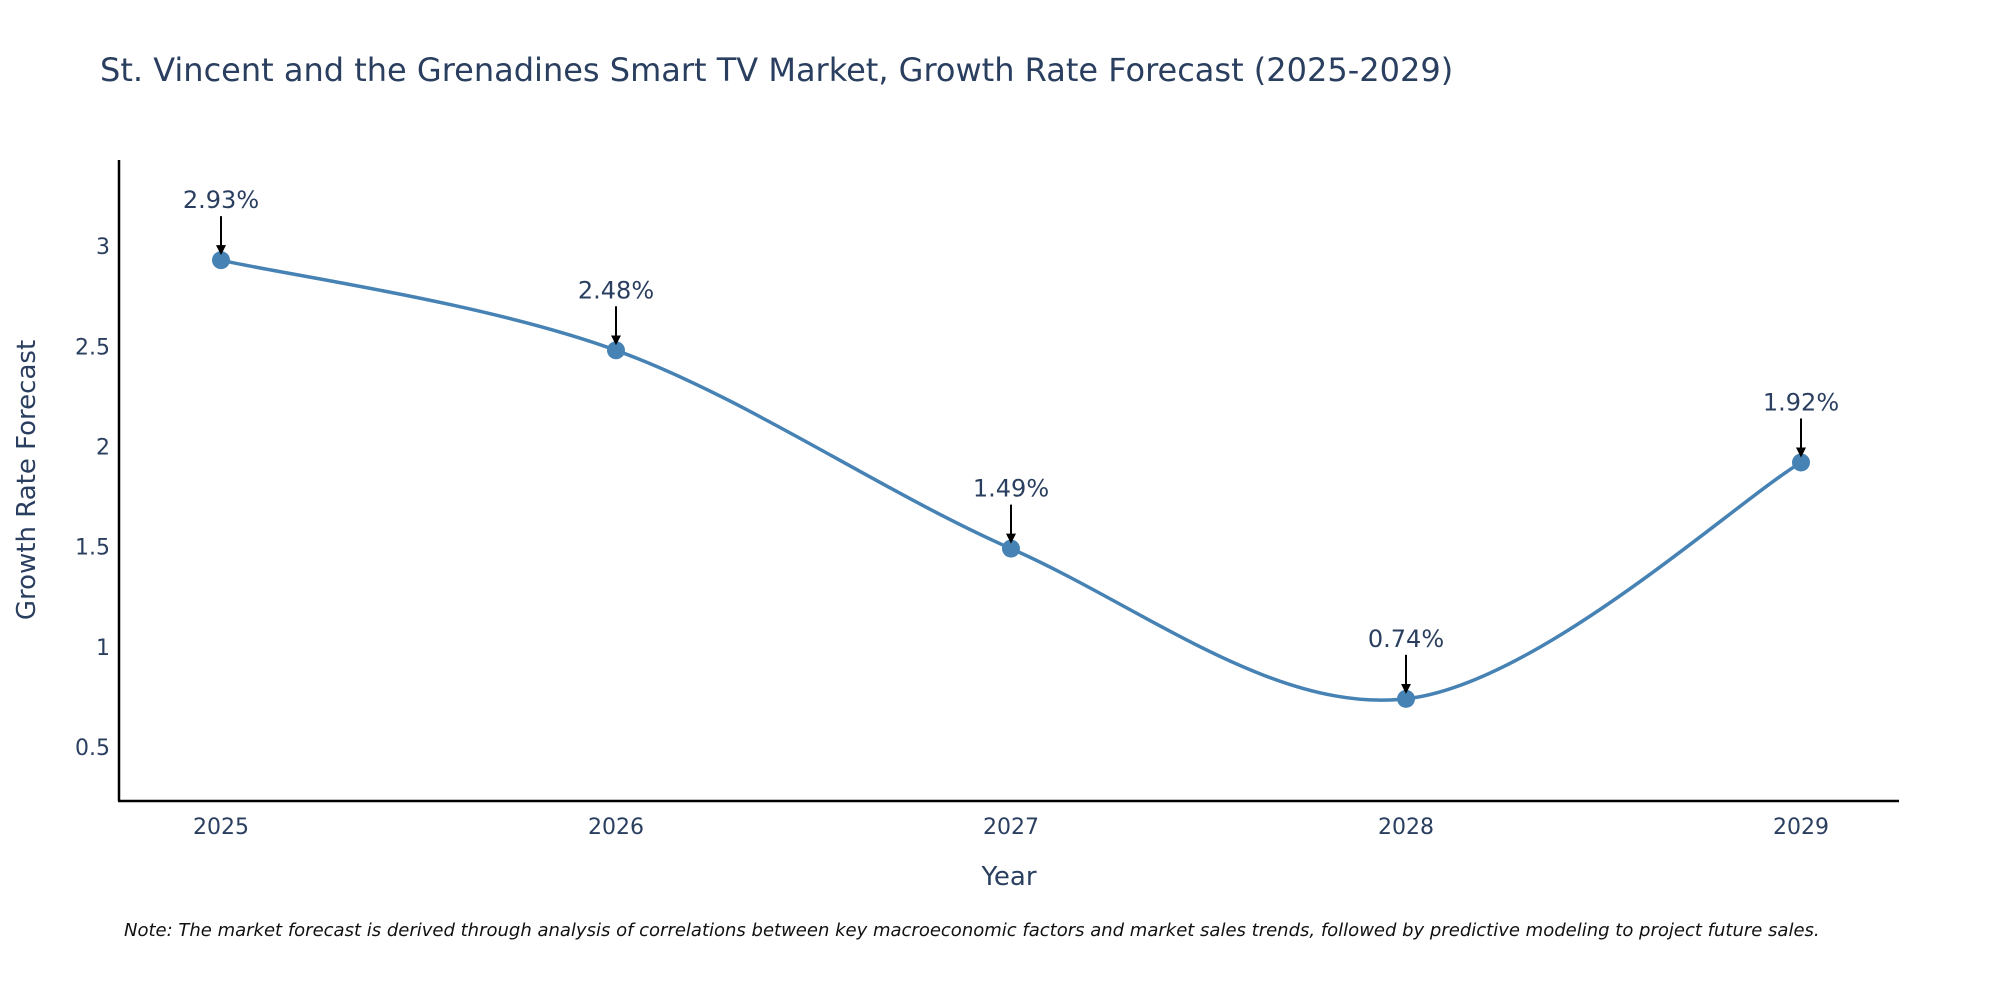 This screenshot has width=2000, height=1000. What do you see at coordinates (616, 290) in the screenshot?
I see `data-label: 2.48%` at bounding box center [616, 290].